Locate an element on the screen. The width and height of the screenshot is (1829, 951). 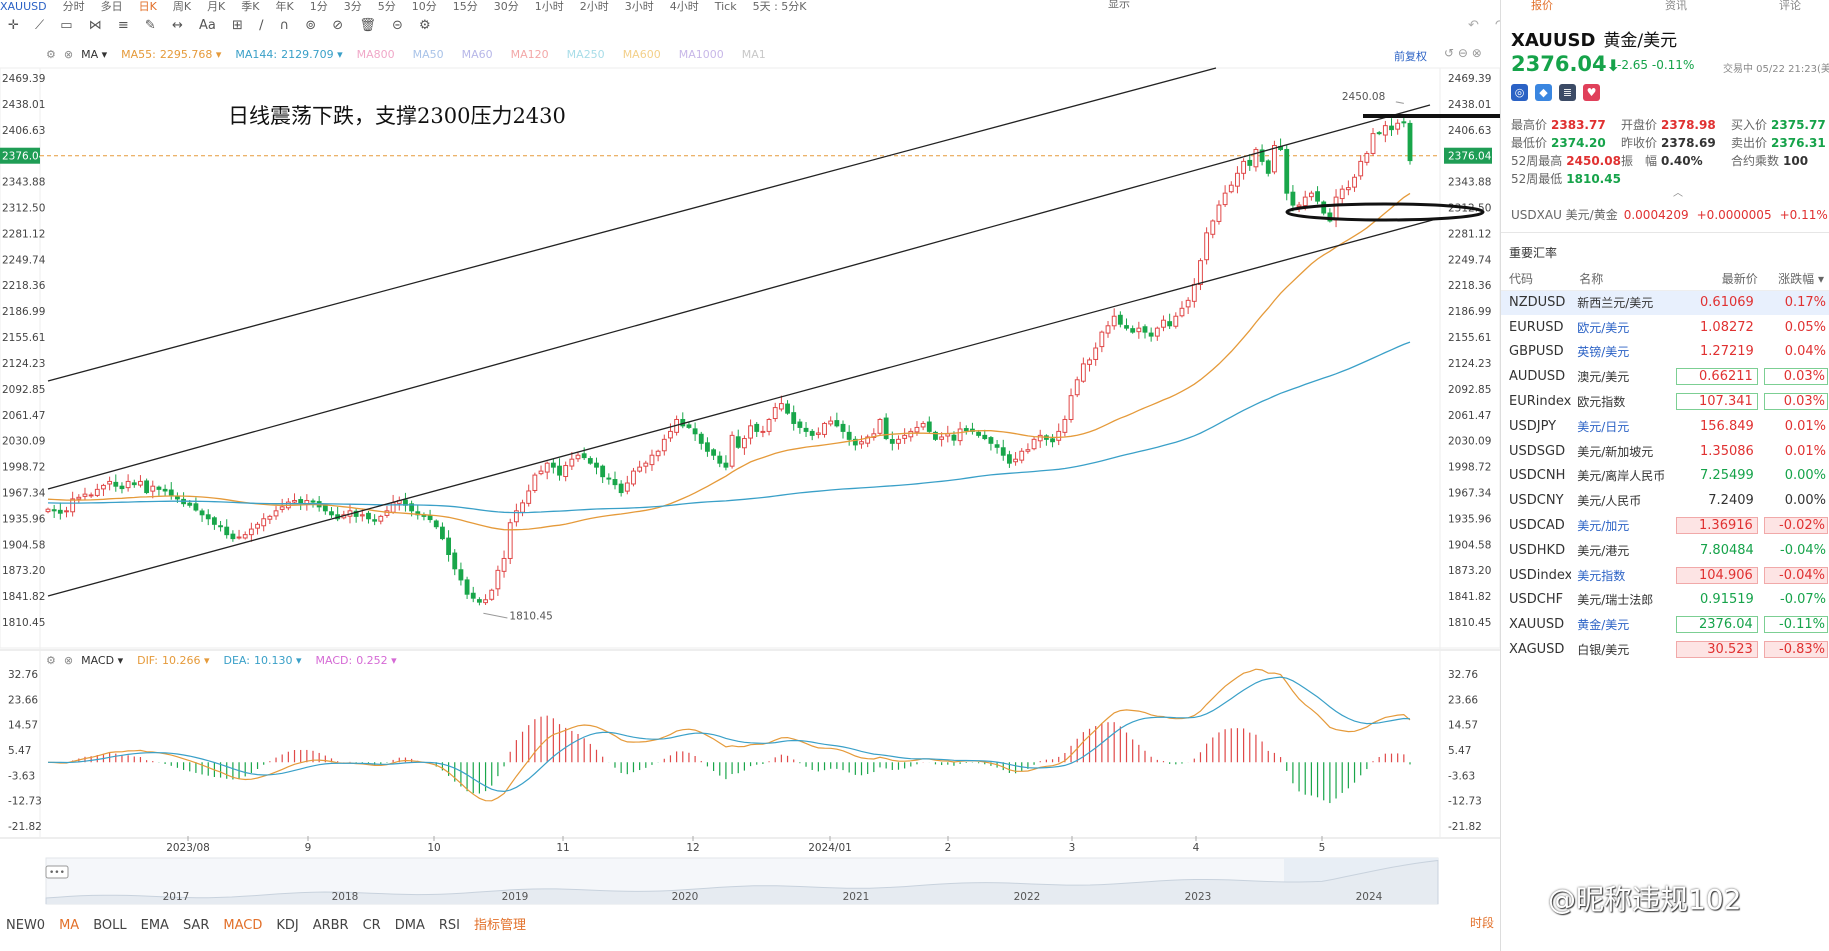
timeframe-3: 周K is located at coordinates (182, 6).